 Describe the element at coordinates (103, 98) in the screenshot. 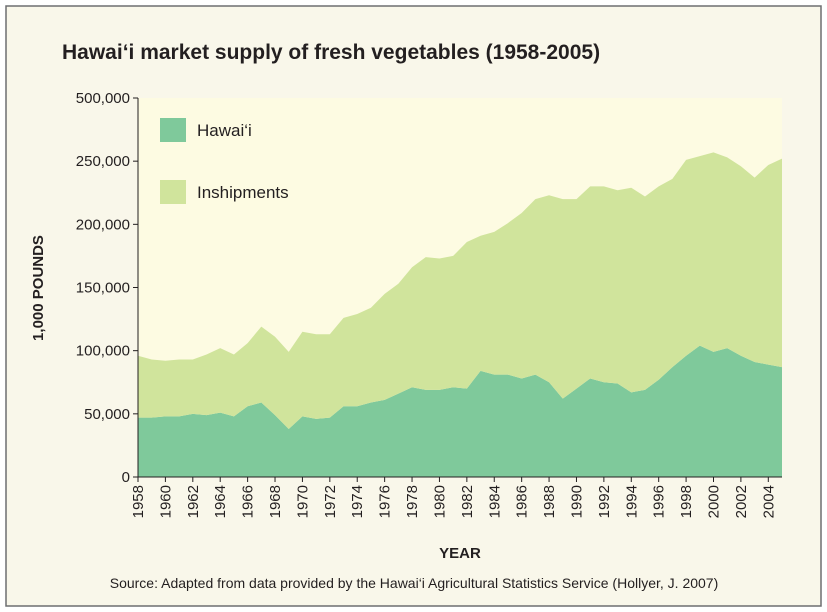

I see `y-tick-label: 500,000` at that location.